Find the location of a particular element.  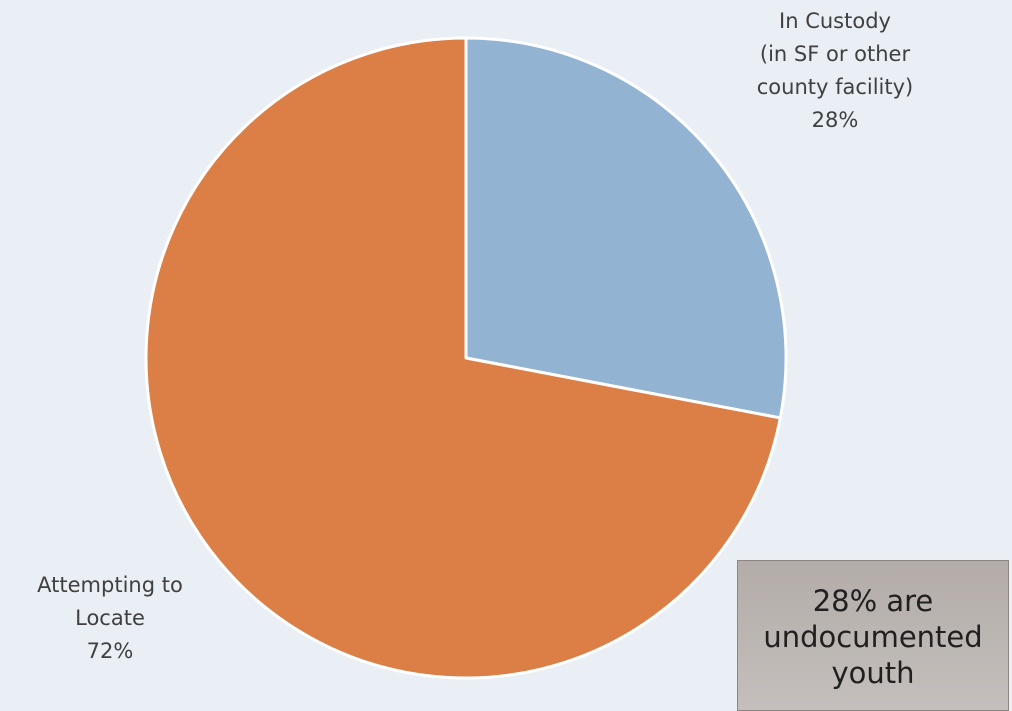

callout-text: 28% are undocumented youth is located at coordinates (873, 636).